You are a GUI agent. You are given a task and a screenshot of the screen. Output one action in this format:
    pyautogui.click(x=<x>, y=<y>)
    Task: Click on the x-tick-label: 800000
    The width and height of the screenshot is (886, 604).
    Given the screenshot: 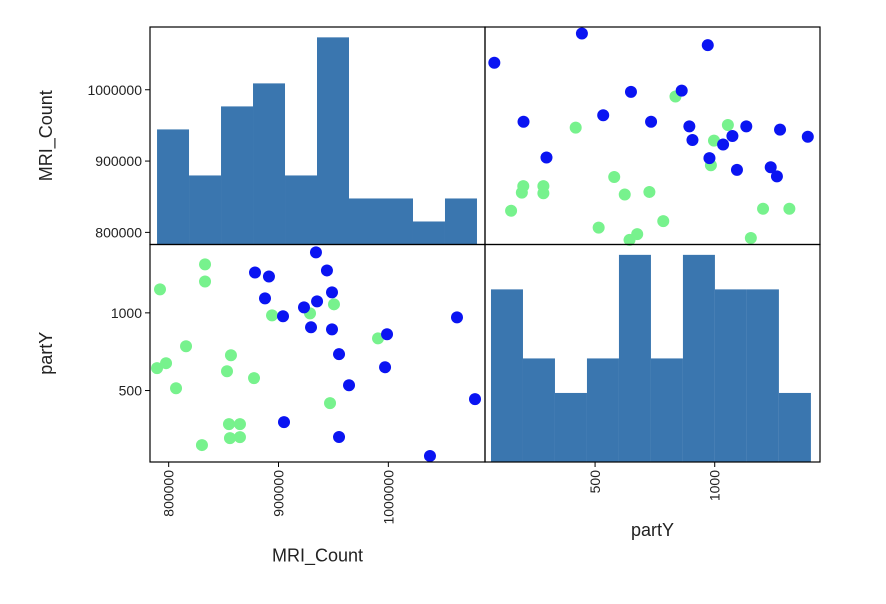 What is the action you would take?
    pyautogui.click(x=169, y=493)
    